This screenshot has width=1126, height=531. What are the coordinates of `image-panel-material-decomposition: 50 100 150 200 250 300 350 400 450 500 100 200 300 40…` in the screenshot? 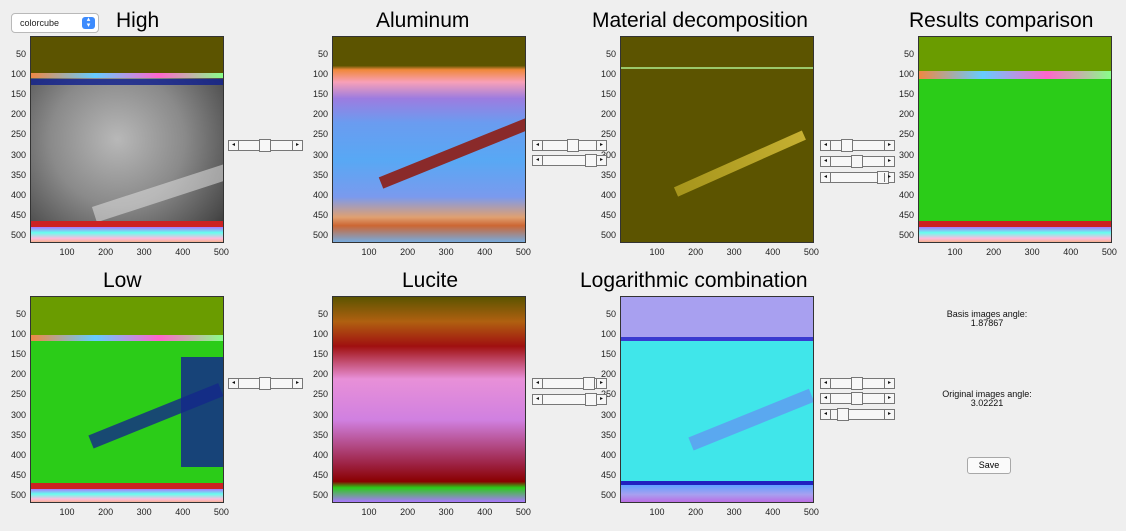 It's located at (724, 153).